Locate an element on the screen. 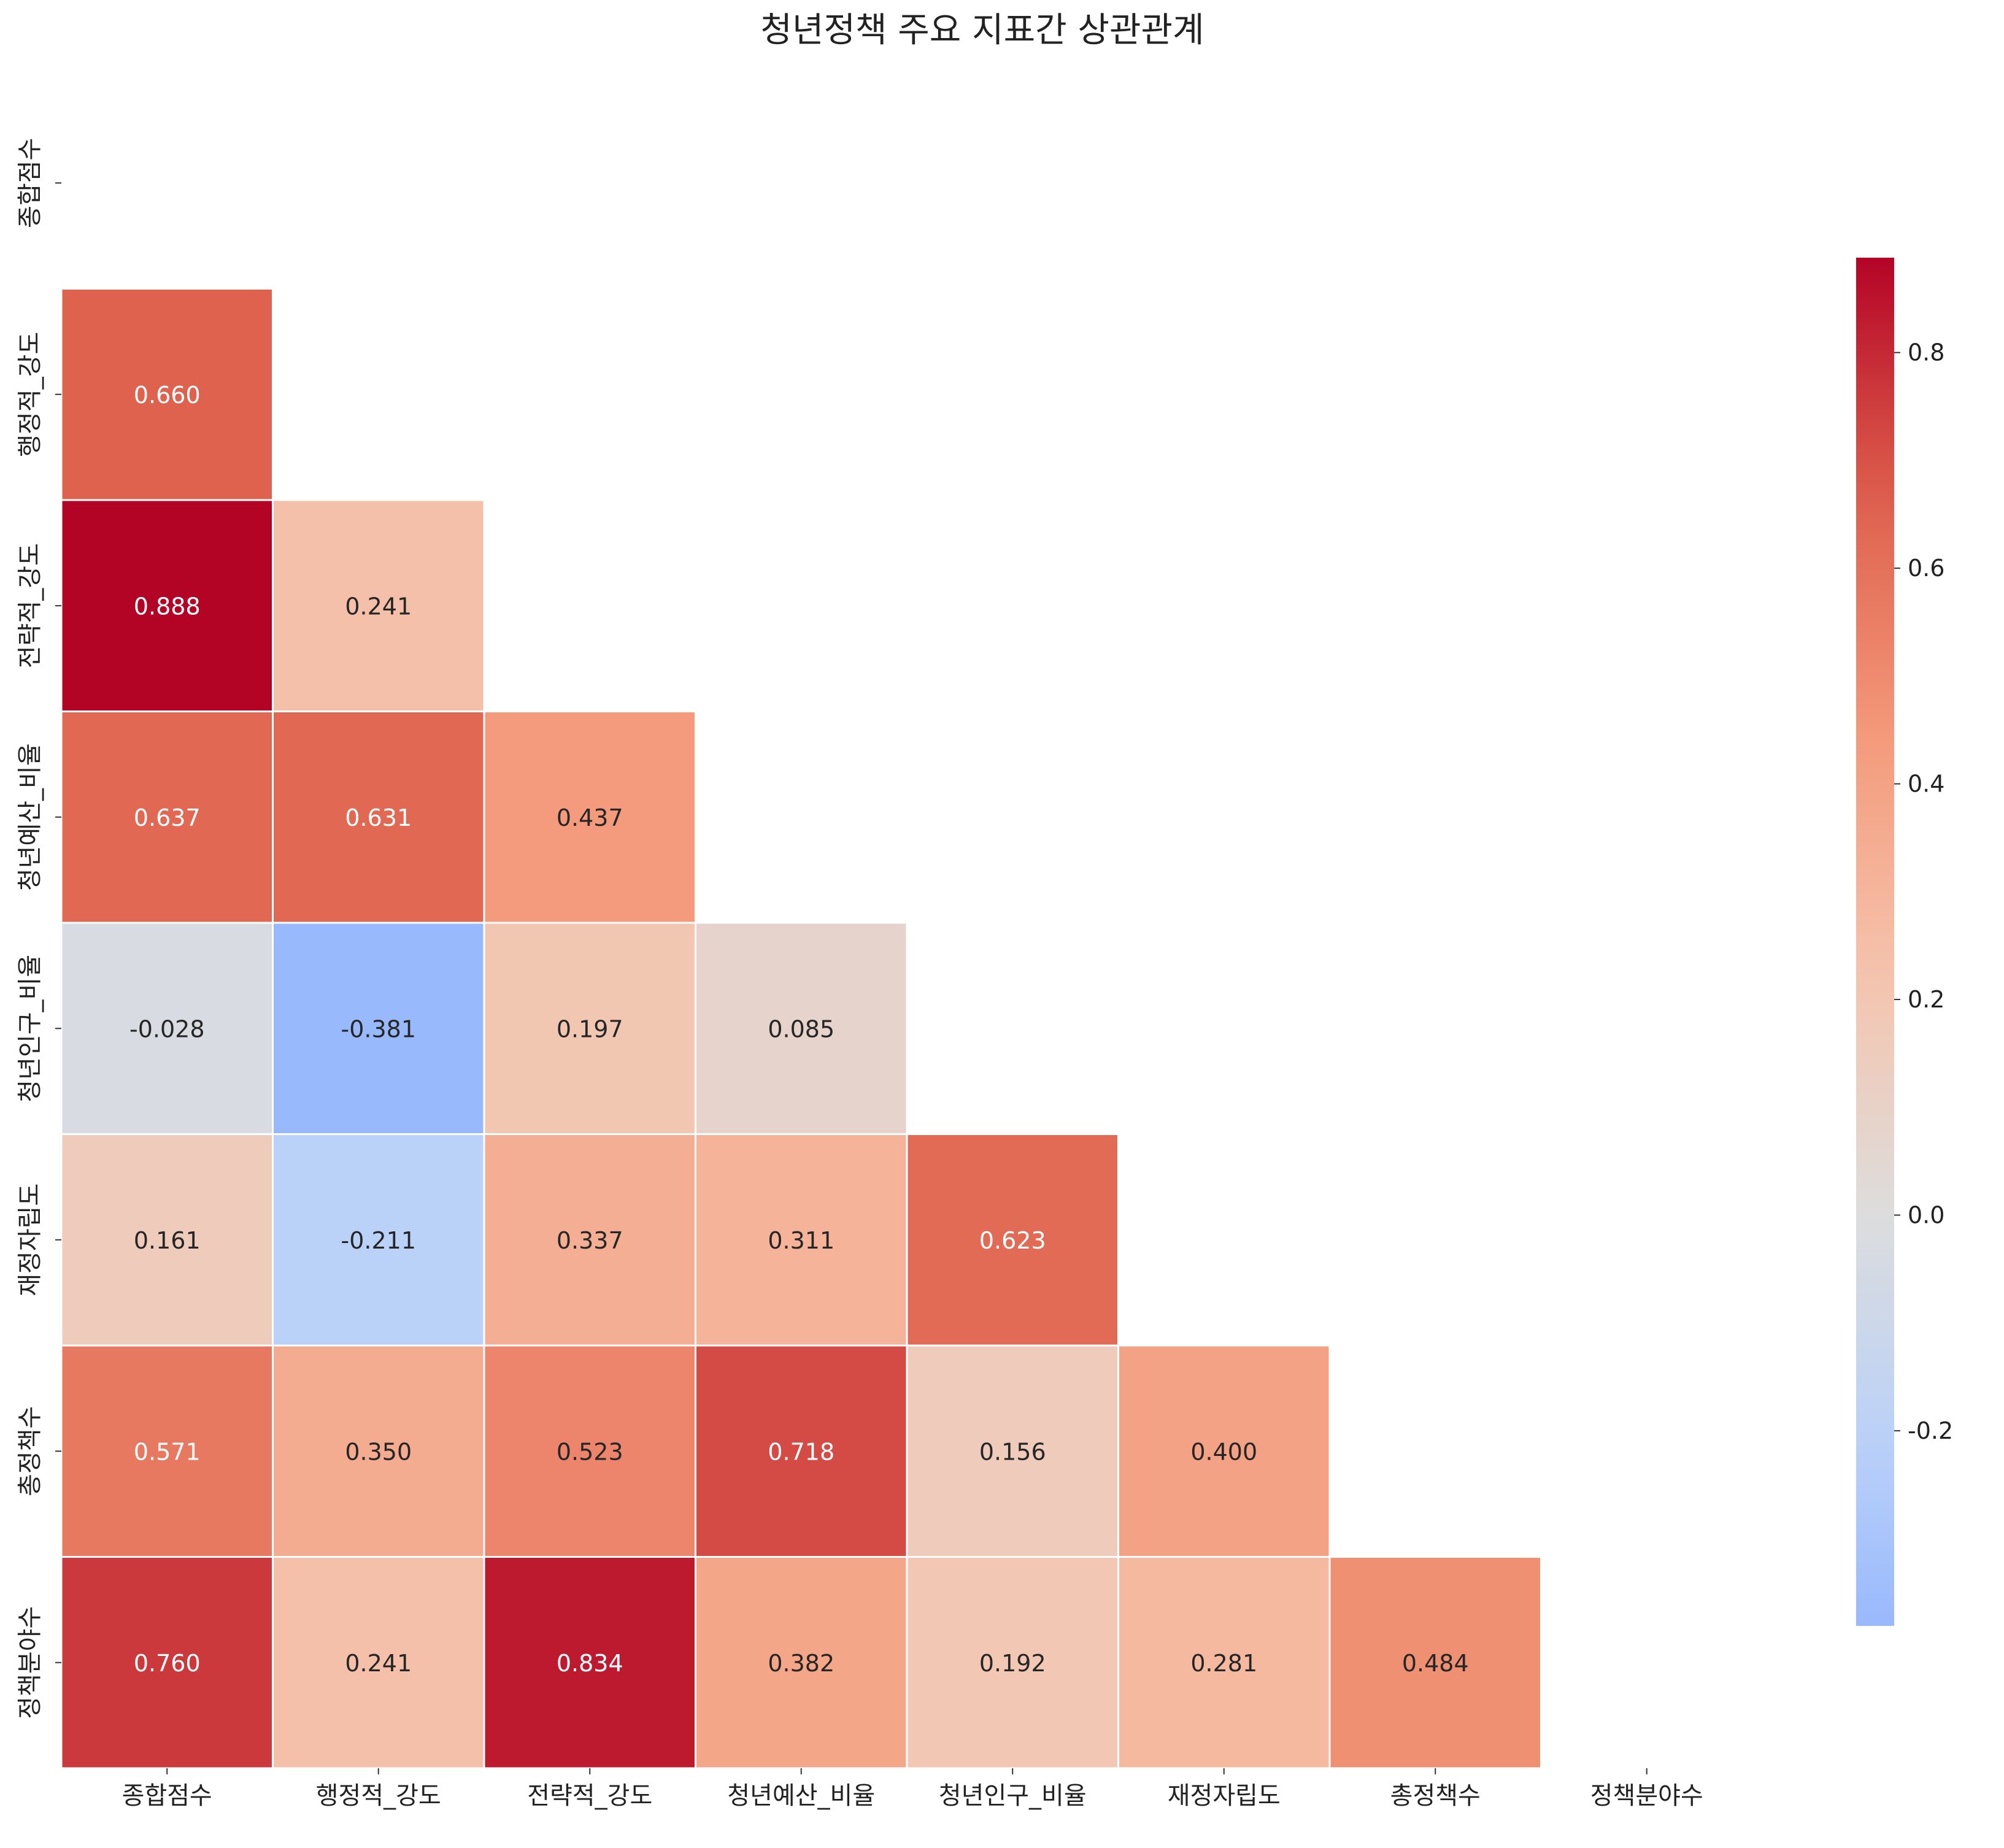  cell-value-label: 0.623 is located at coordinates (1013, 1240).